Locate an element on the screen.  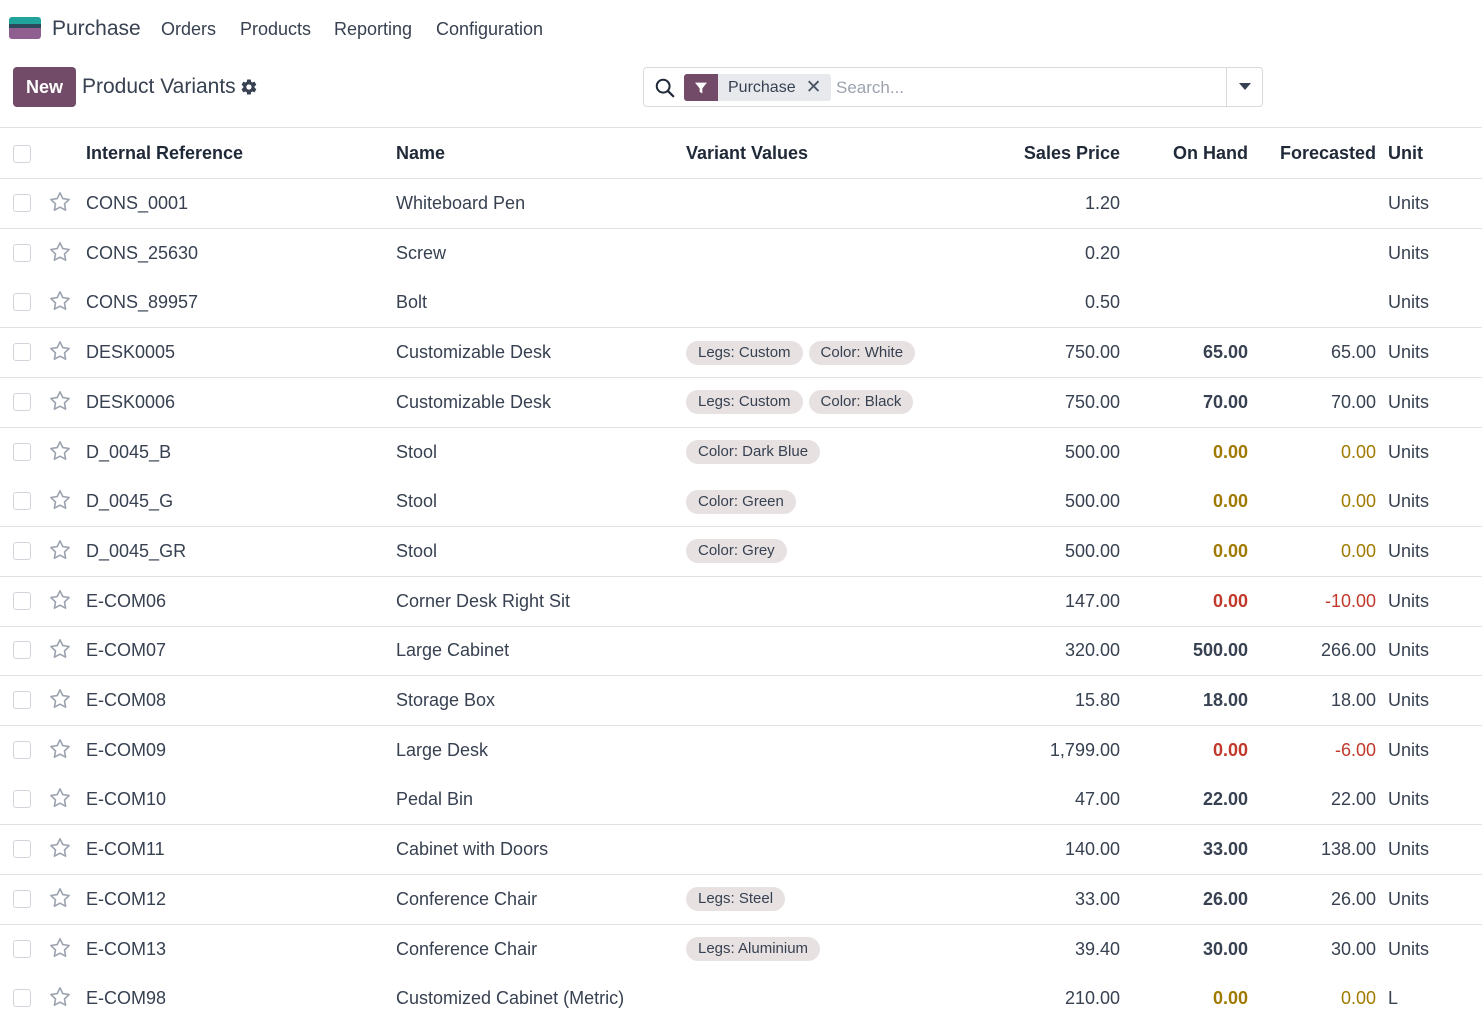
purchase-app-icon is located at coordinates (25, 28).